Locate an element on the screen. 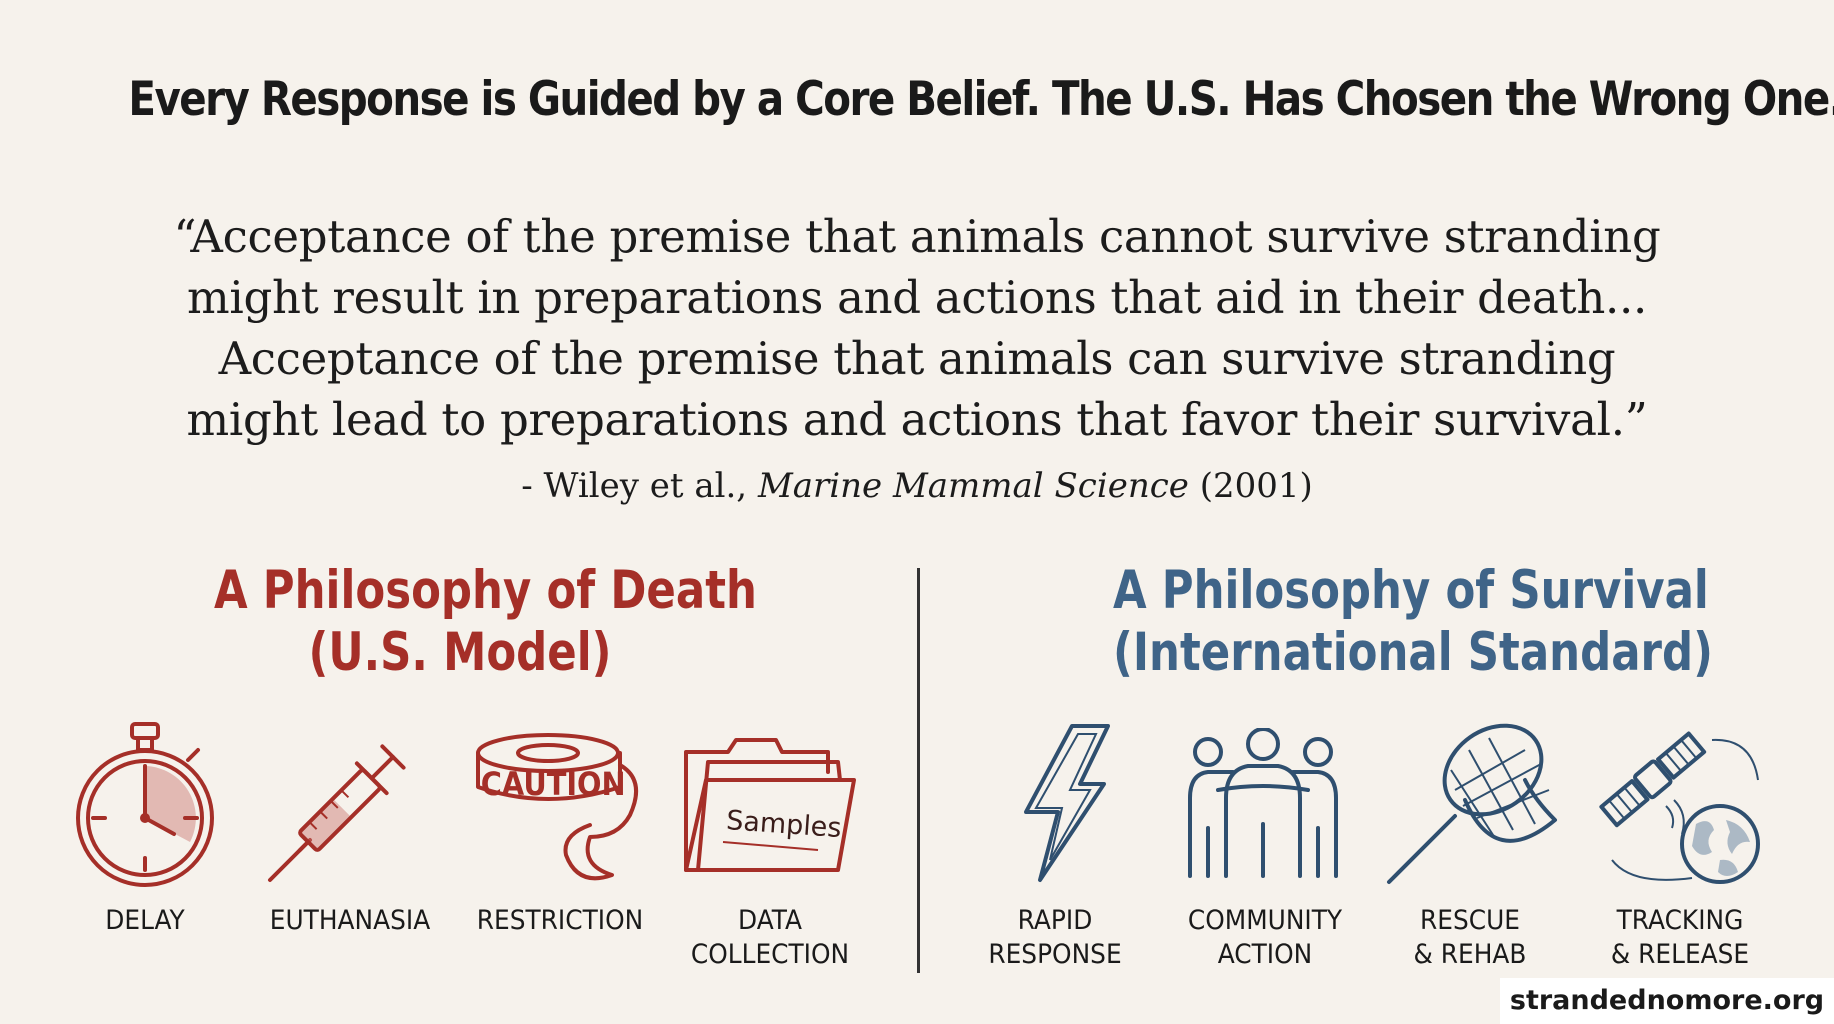  euthanasia-label: EUTHANASIA is located at coordinates (350, 920).